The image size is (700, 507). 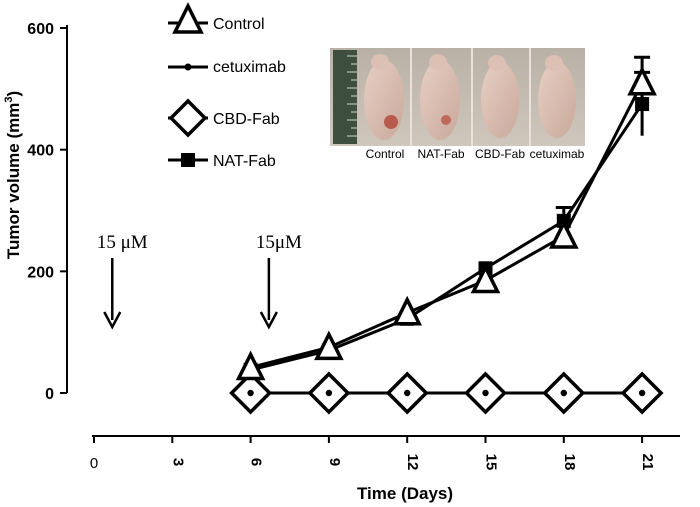 What do you see at coordinates (94, 463) in the screenshot?
I see `x-tick-label: 0` at bounding box center [94, 463].